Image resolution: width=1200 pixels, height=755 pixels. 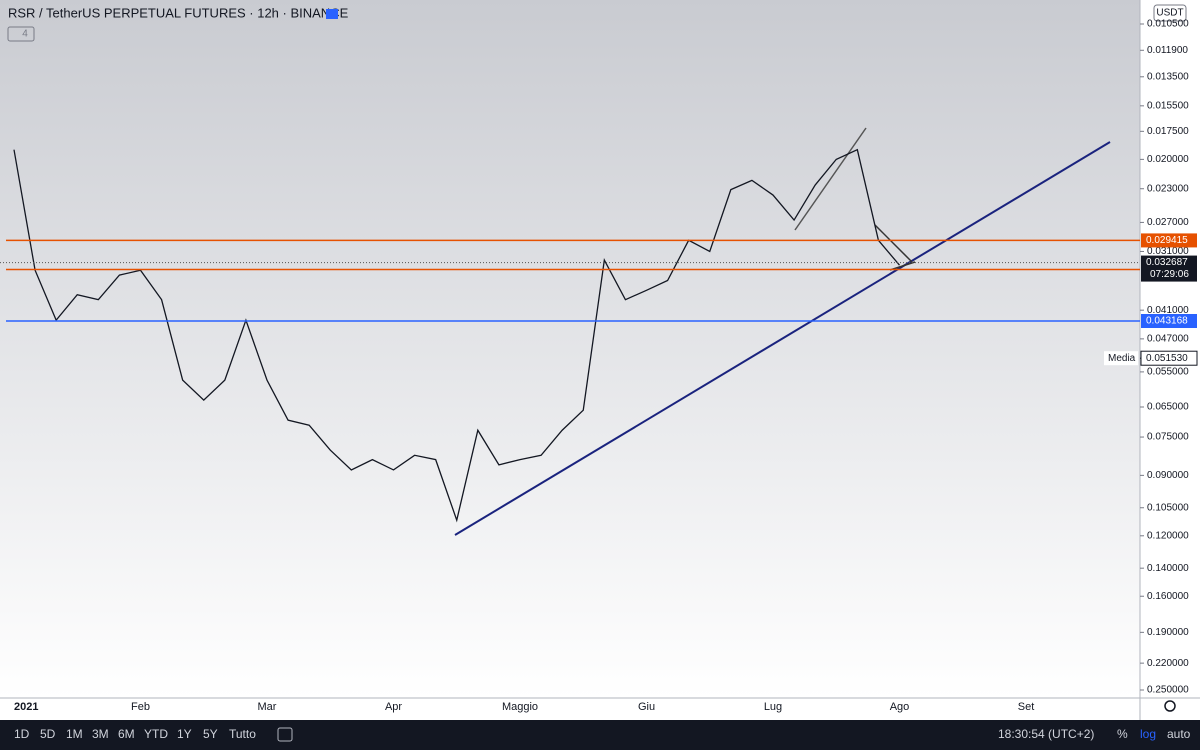 What do you see at coordinates (900, 707) in the screenshot?
I see `x-tick-label: Ago` at bounding box center [900, 707].